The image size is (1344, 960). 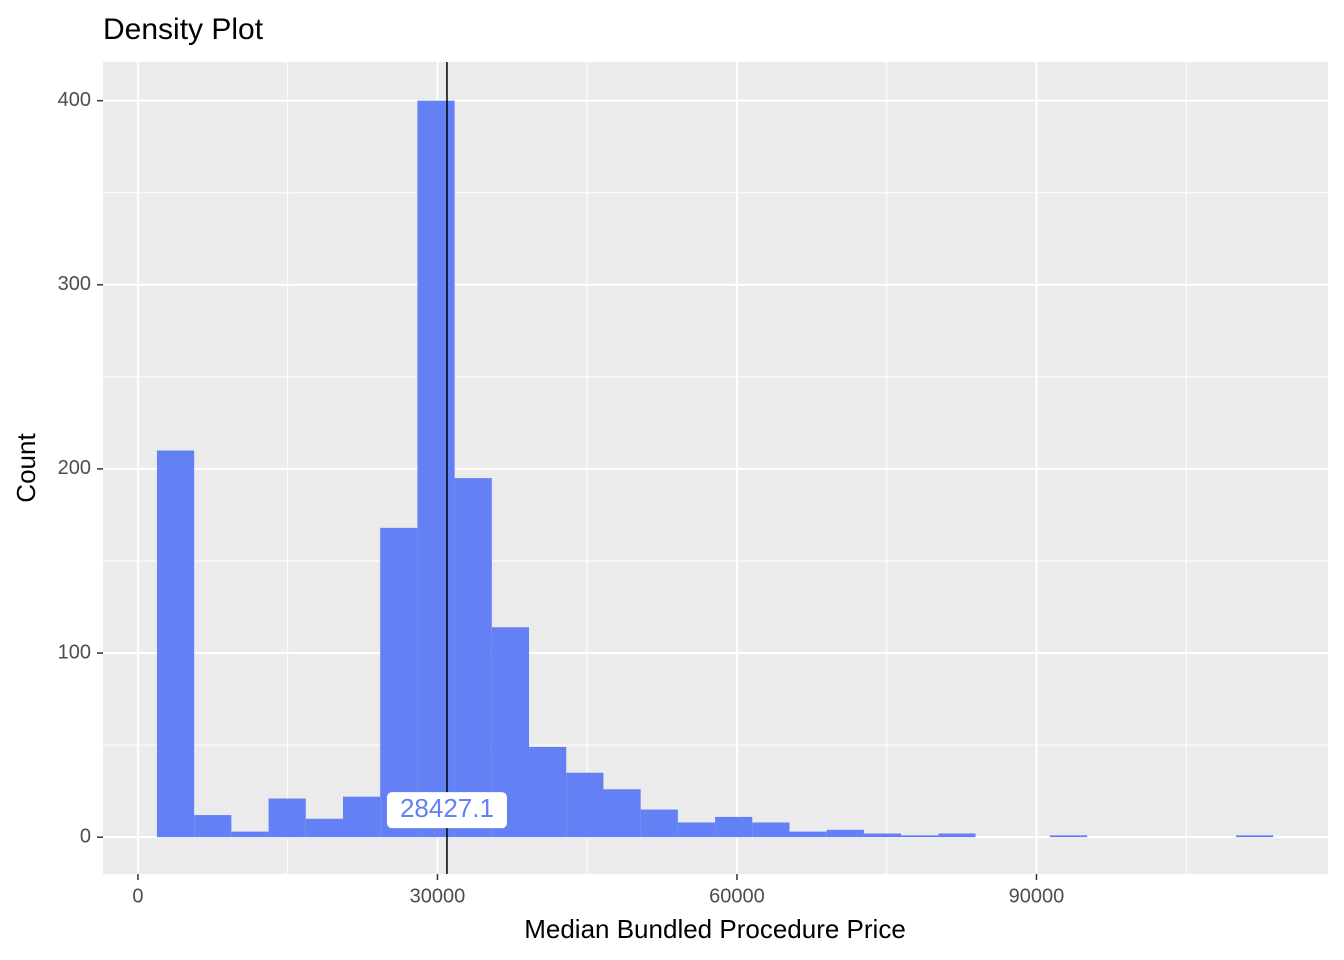 What do you see at coordinates (74, 100) in the screenshot?
I see `y-tick-label: 400` at bounding box center [74, 100].